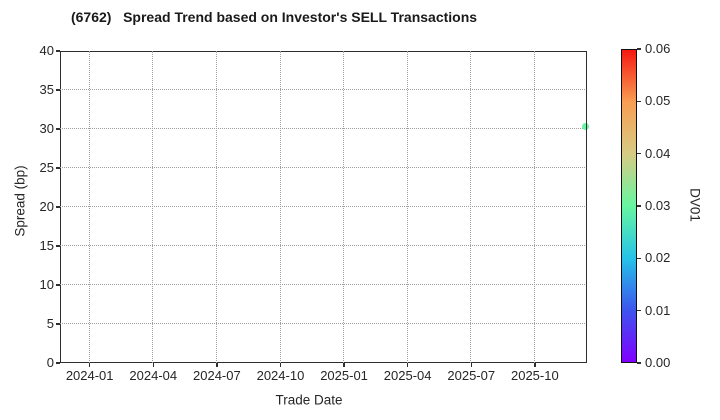 This screenshot has height=420, width=720. Describe the element at coordinates (46, 89) in the screenshot. I see `y-tick-label: 35` at that location.